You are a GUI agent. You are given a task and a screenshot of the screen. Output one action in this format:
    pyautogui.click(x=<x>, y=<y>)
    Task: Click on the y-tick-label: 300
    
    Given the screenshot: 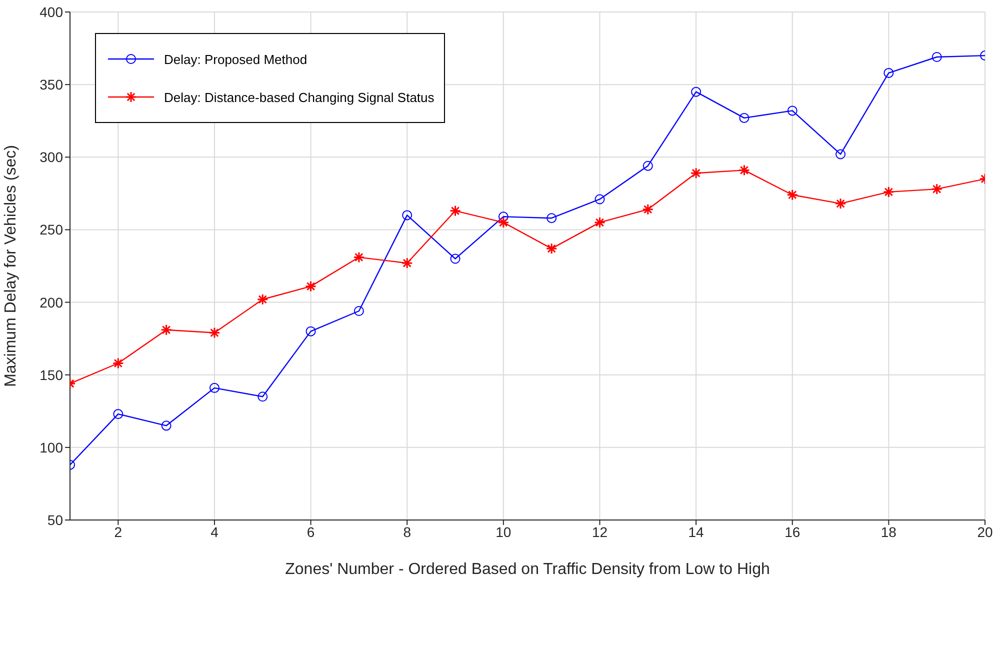 What is the action you would take?
    pyautogui.click(x=52, y=157)
    